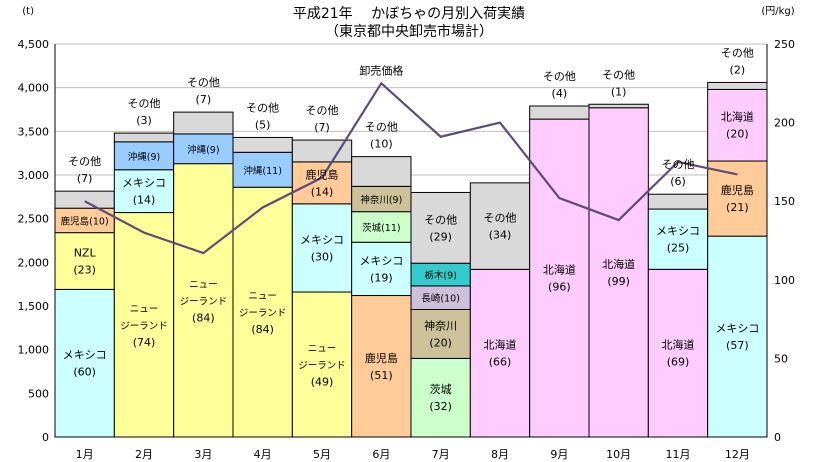  Describe the element at coordinates (38, 393) in the screenshot. I see `y-tick-label: 500` at that location.